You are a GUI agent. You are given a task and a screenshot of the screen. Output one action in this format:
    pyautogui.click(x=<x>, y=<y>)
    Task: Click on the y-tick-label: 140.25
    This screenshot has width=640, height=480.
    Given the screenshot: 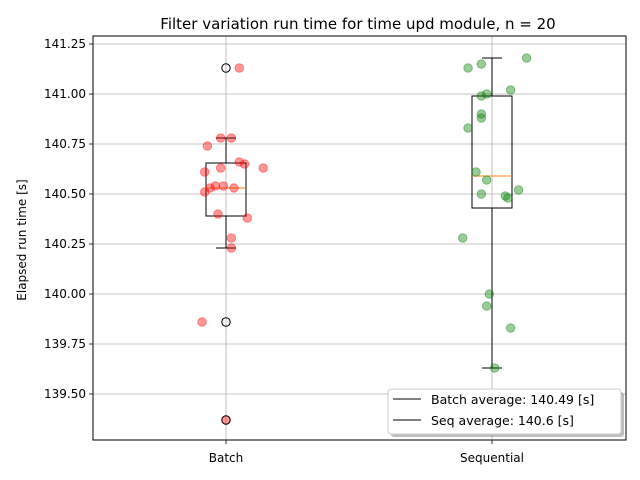 What is the action you would take?
    pyautogui.click(x=65, y=244)
    